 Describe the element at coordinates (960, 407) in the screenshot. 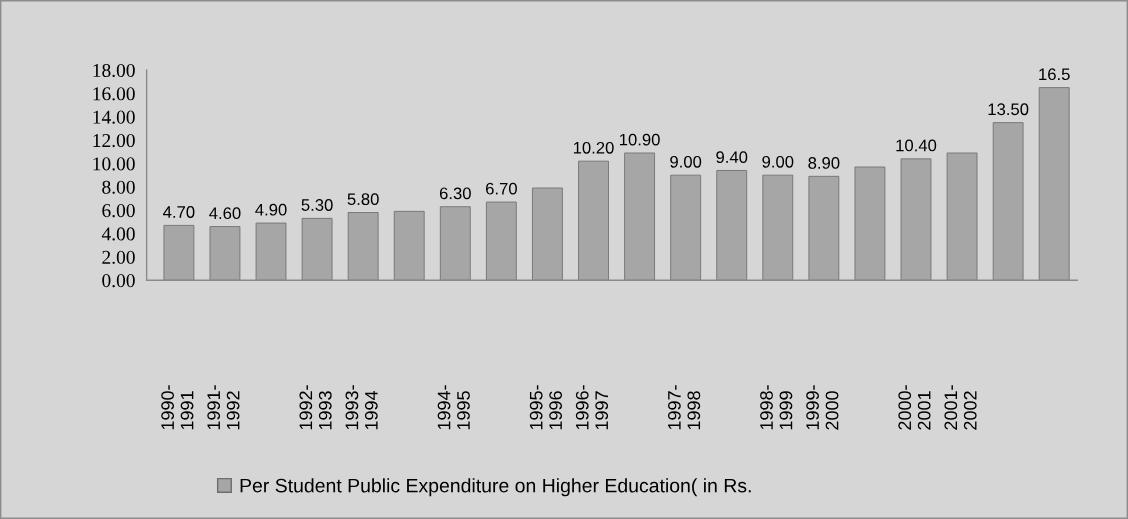

I see `x-tick-label: 2001-2002` at that location.